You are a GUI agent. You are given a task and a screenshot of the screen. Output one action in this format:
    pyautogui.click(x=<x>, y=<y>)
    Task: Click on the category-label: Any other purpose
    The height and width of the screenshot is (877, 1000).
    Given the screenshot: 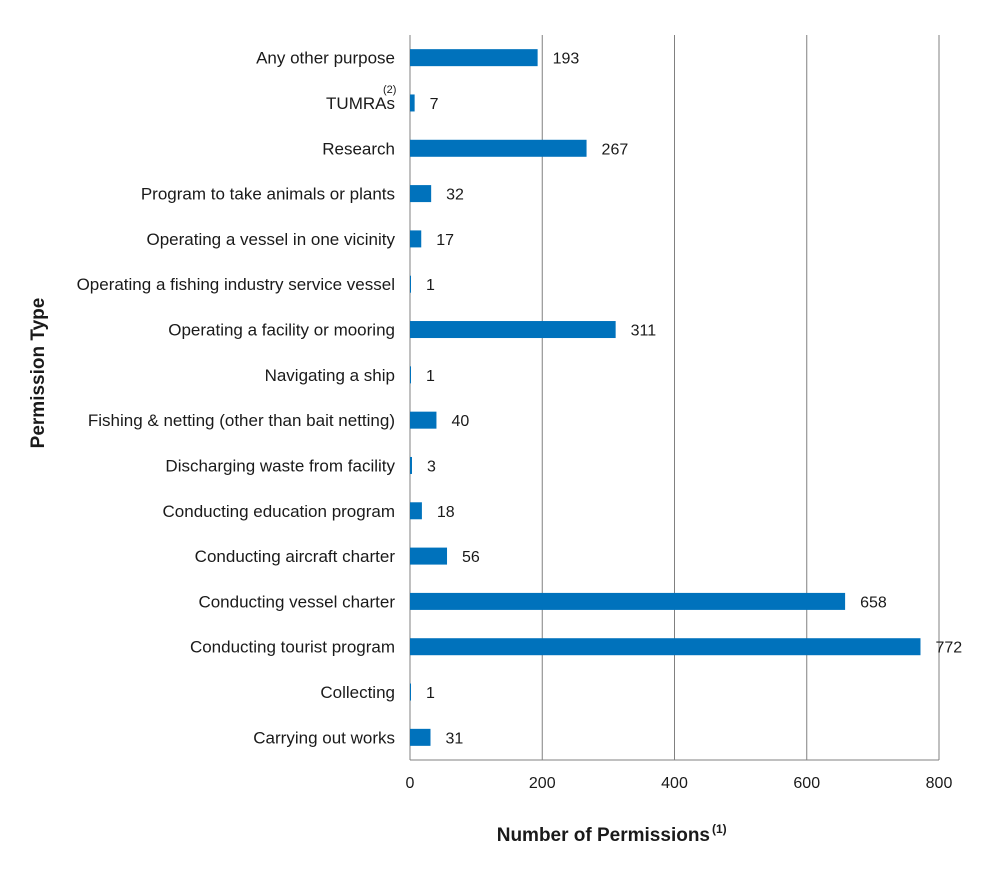 What is the action you would take?
    pyautogui.click(x=325, y=58)
    